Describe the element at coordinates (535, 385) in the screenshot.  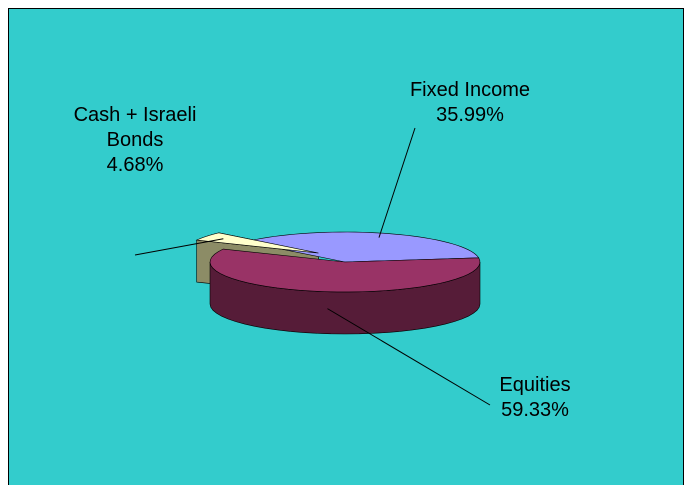
I see `category-label: Equities` at that location.